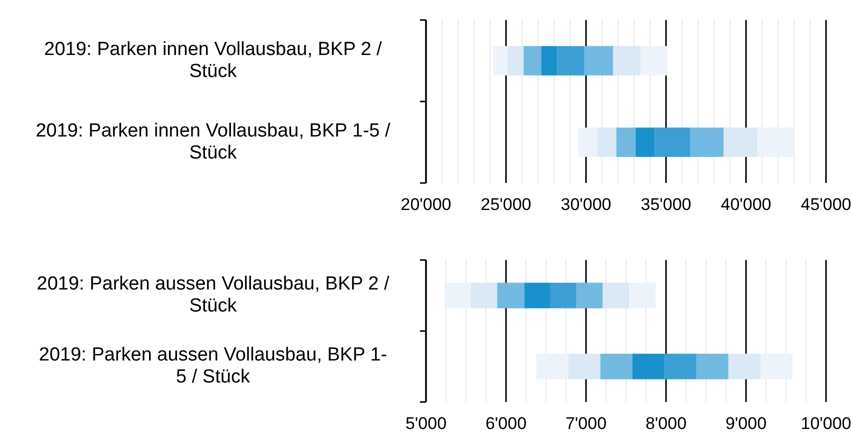 The image size is (851, 433). Describe the element at coordinates (586, 204) in the screenshot. I see `x-tick-label: 30'000` at that location.